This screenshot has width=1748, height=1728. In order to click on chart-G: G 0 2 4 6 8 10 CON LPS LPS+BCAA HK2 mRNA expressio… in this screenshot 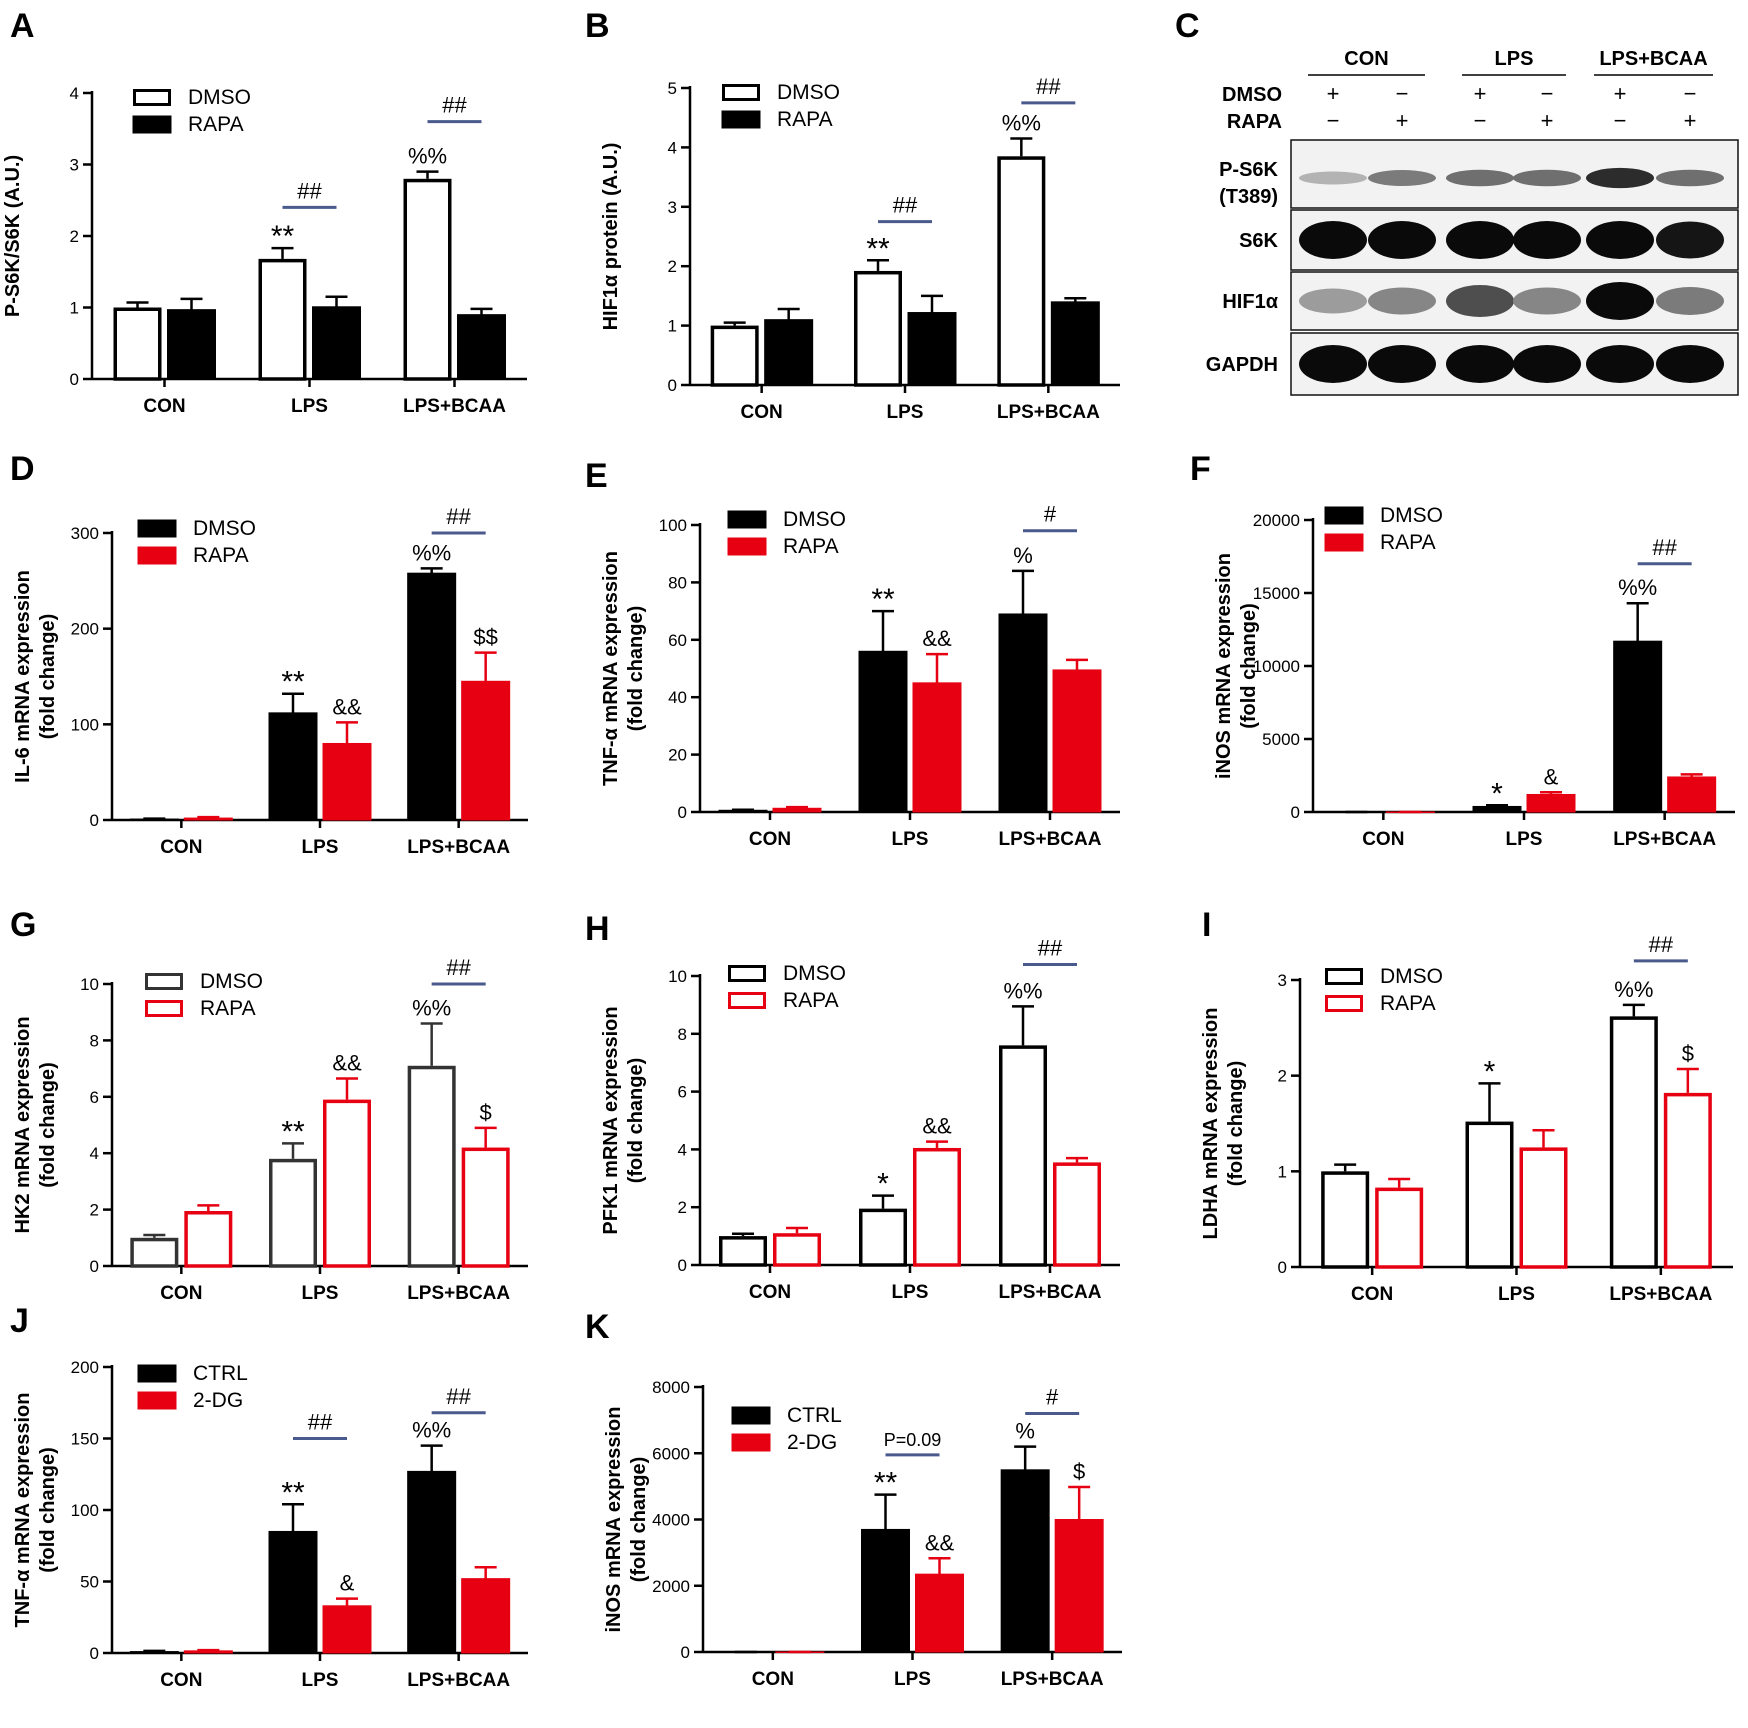, I will do `click(269, 1105)`.